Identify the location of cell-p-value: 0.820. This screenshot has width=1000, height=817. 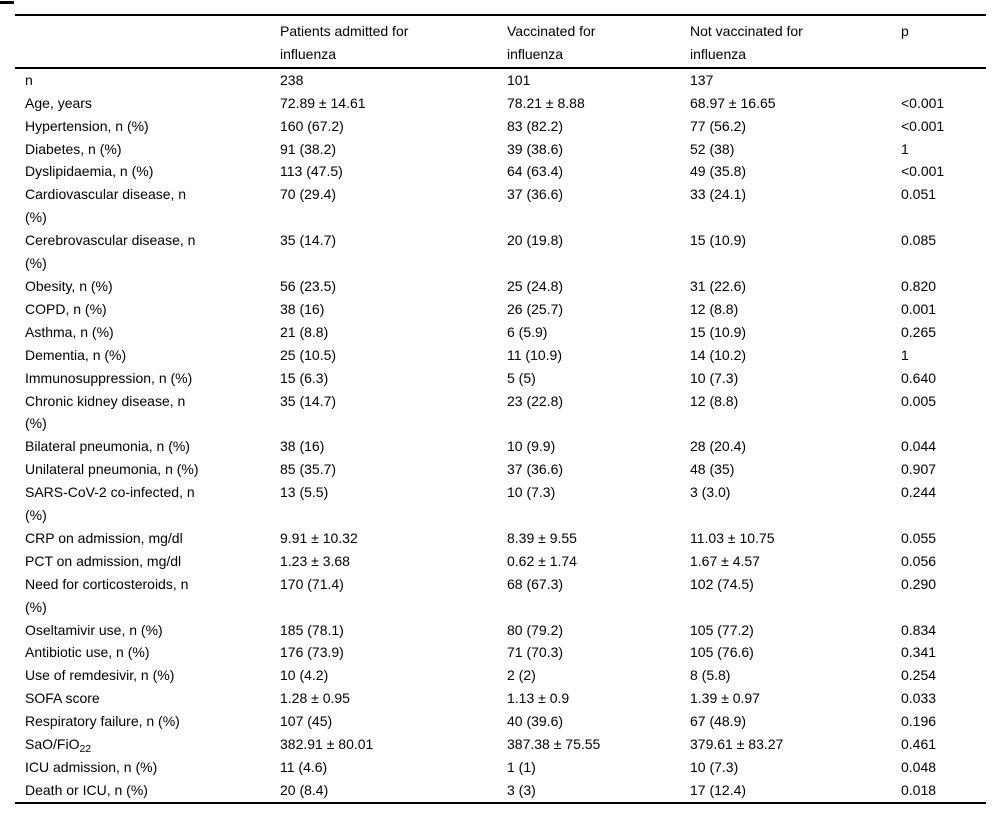
(919, 285).